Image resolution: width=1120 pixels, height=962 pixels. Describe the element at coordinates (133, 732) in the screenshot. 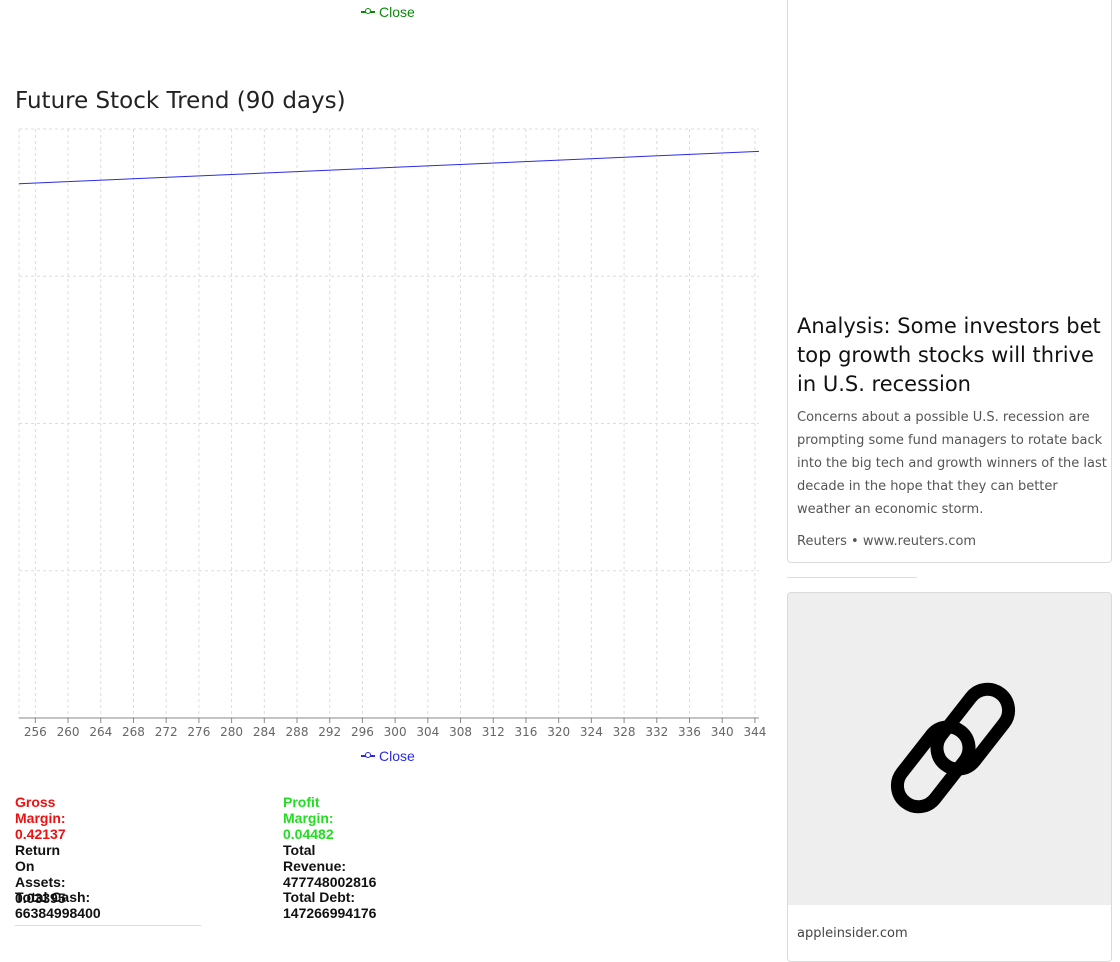

I see `x-tick-label: 268` at that location.